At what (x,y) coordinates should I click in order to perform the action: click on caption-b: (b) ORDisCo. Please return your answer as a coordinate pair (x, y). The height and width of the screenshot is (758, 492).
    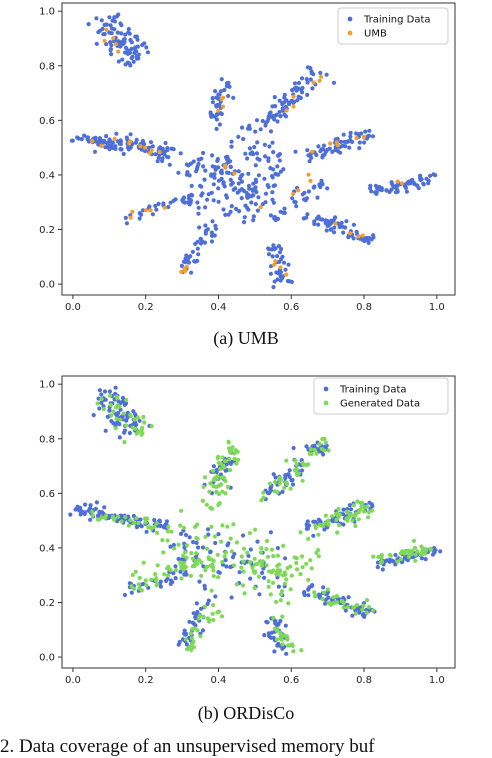
    Looking at the image, I should click on (246, 713).